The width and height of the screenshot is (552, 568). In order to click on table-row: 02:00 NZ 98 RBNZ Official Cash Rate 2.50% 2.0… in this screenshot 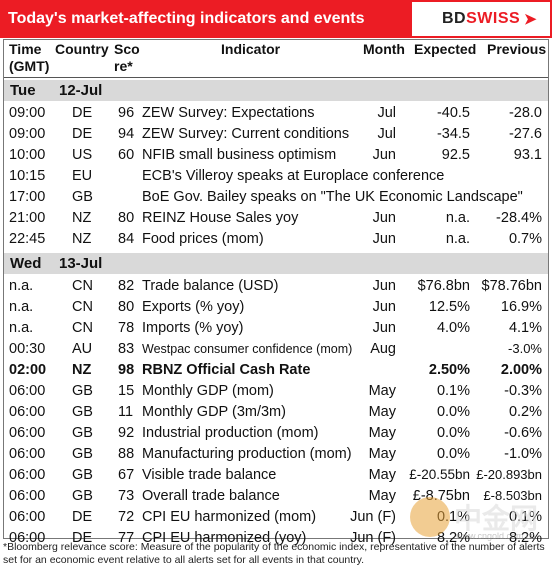, I will do `click(276, 370)`.